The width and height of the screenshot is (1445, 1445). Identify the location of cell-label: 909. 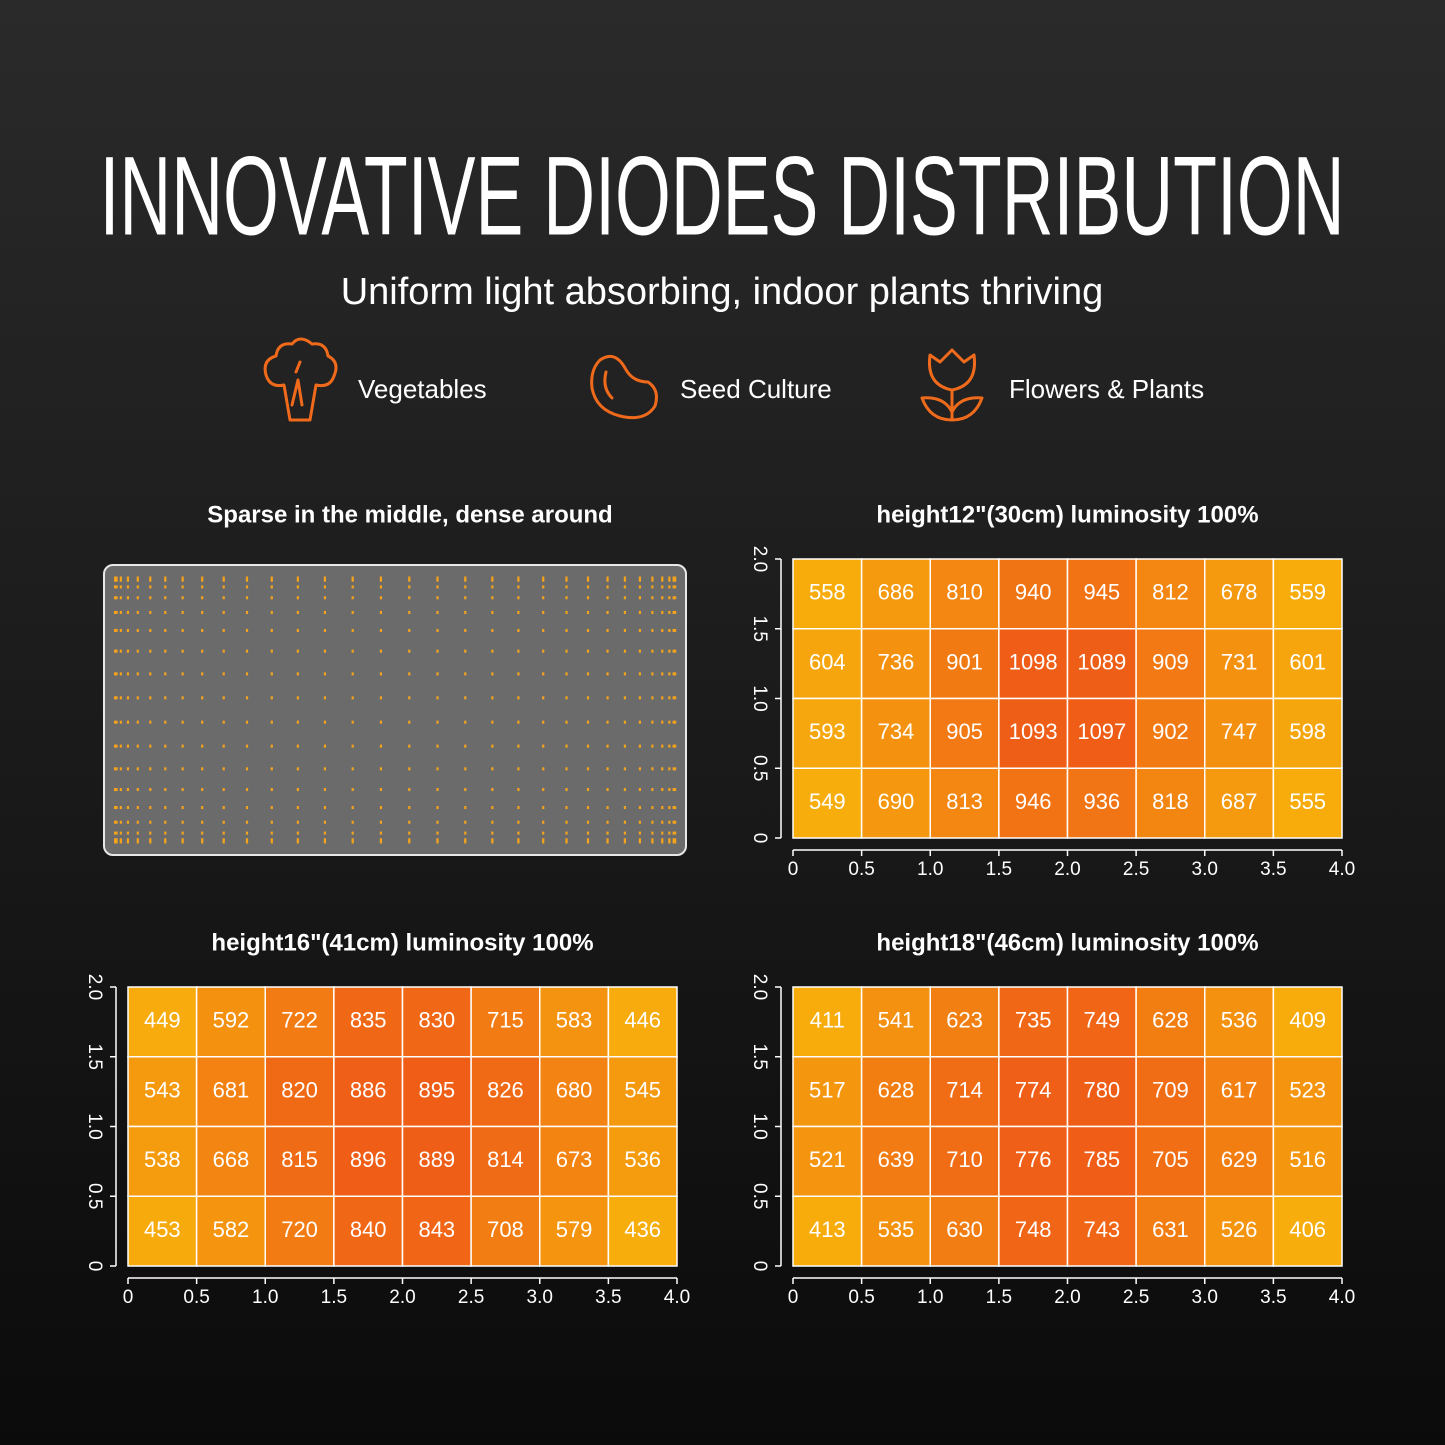
(1170, 661).